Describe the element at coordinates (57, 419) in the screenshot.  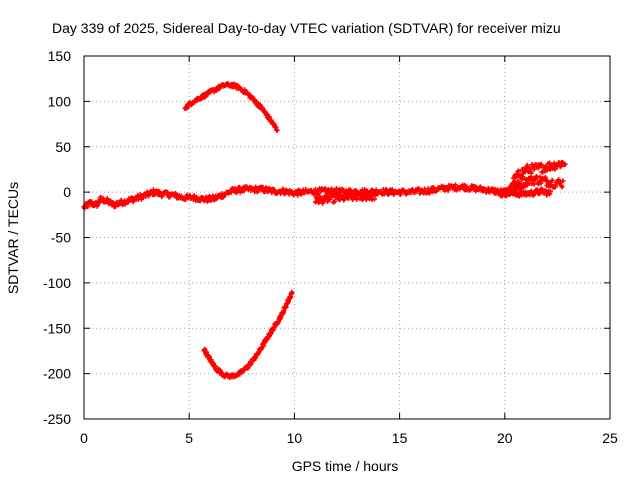
I see `y-tick-label: -250` at that location.